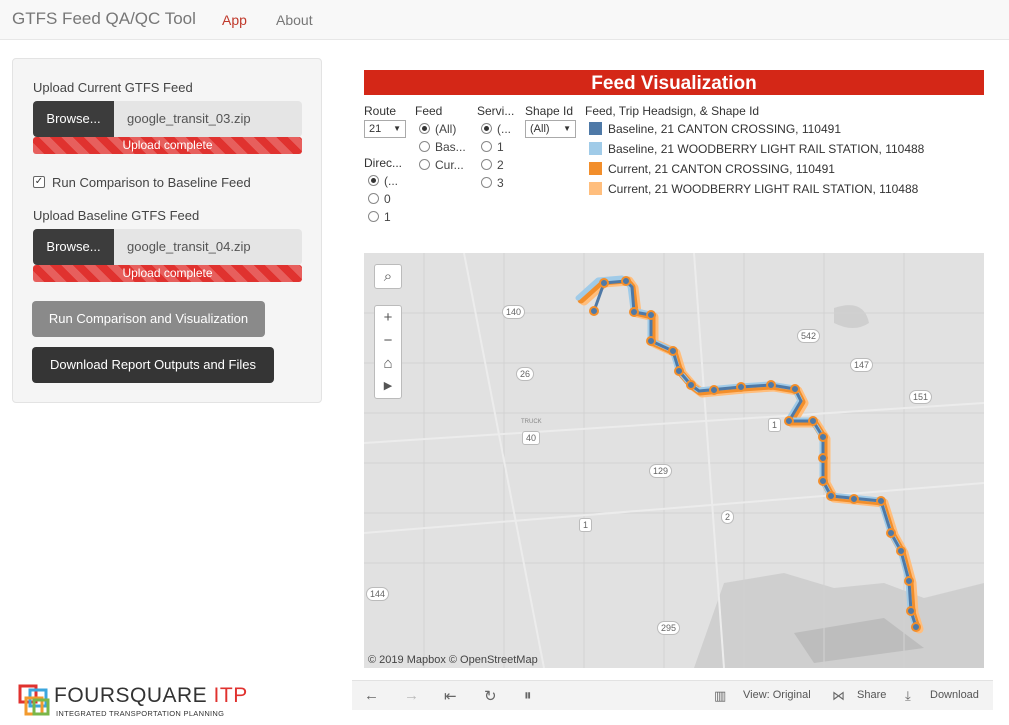  I want to click on share-button: Share, so click(872, 695).